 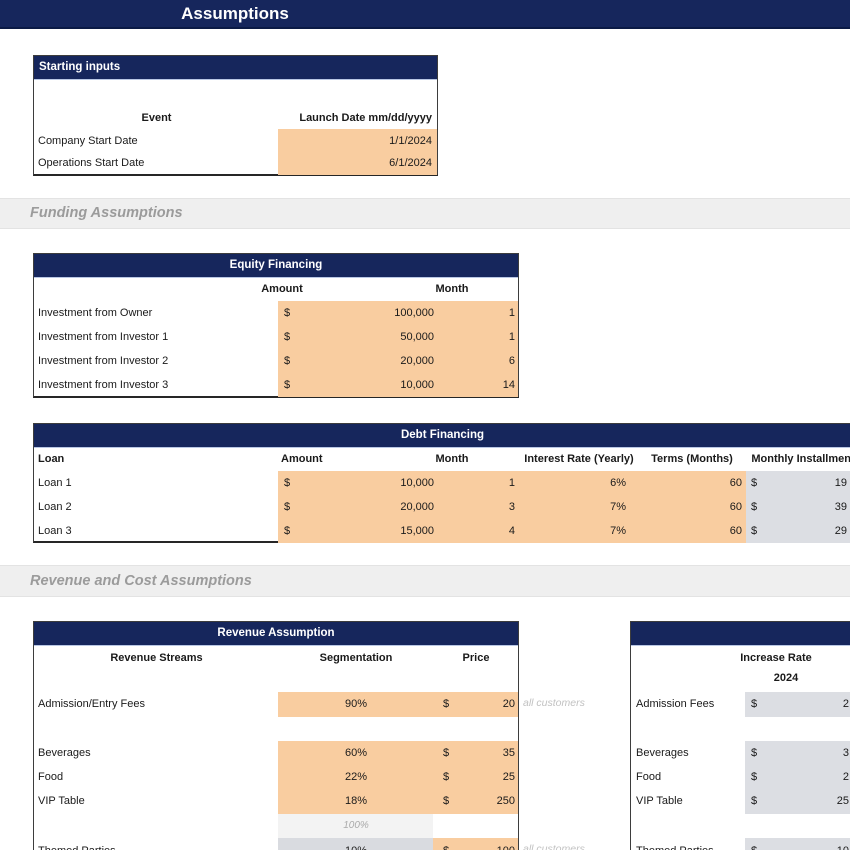 What do you see at coordinates (302, 459) in the screenshot?
I see `debt-amount-column-header: Amount` at bounding box center [302, 459].